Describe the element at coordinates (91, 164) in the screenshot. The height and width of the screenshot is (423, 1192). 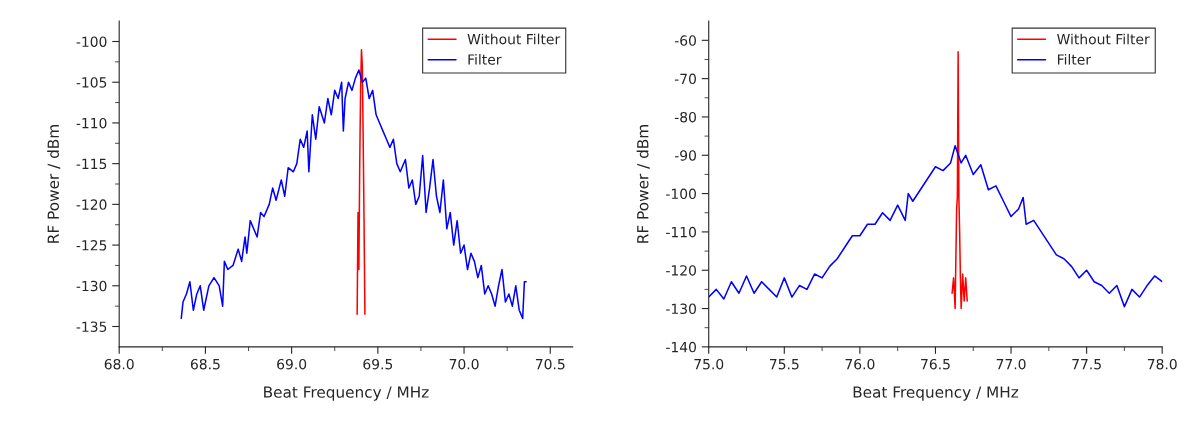
I see `y-tick-label: -115` at that location.